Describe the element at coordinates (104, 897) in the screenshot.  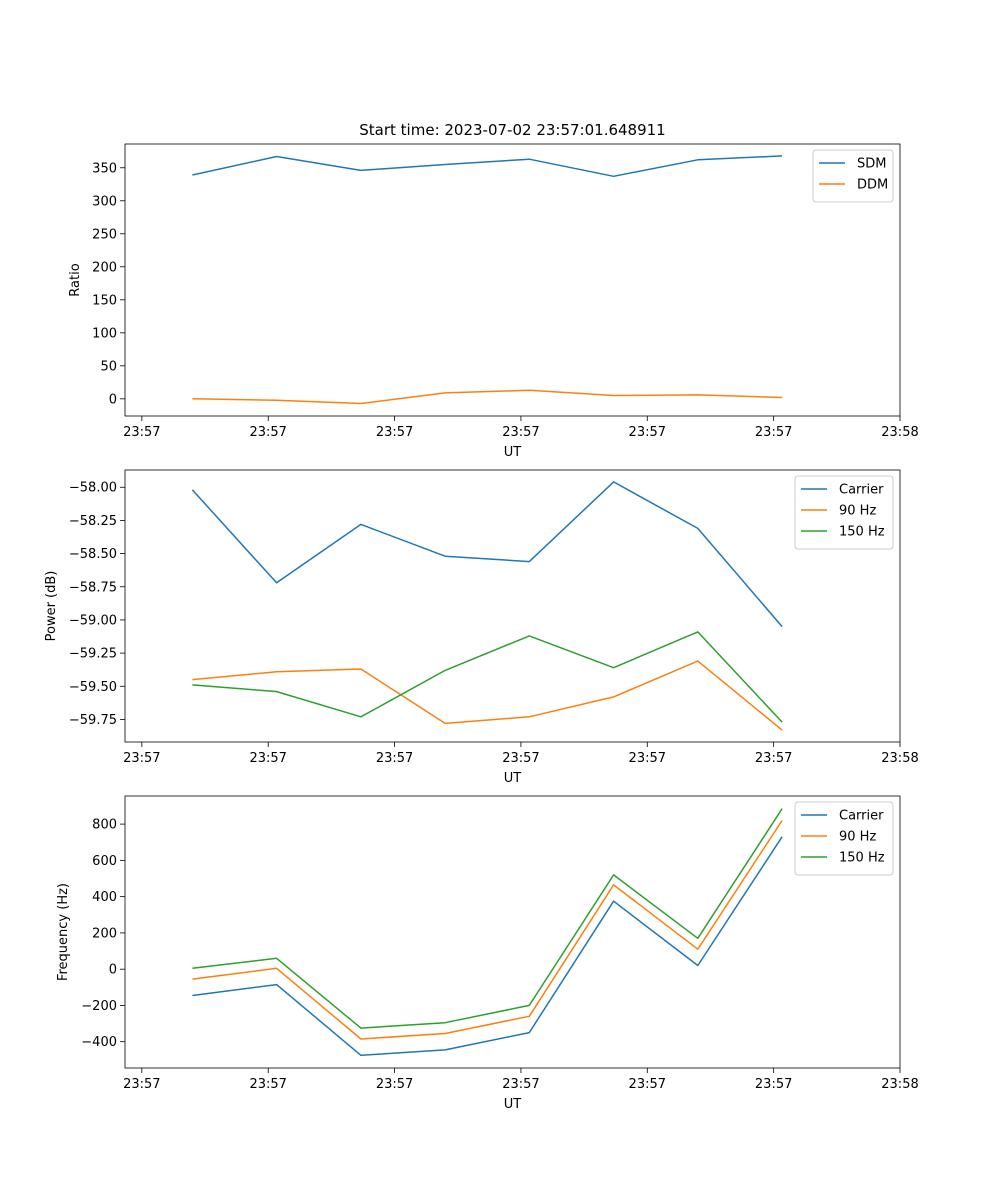
I see `y-tick-label: 400` at that location.